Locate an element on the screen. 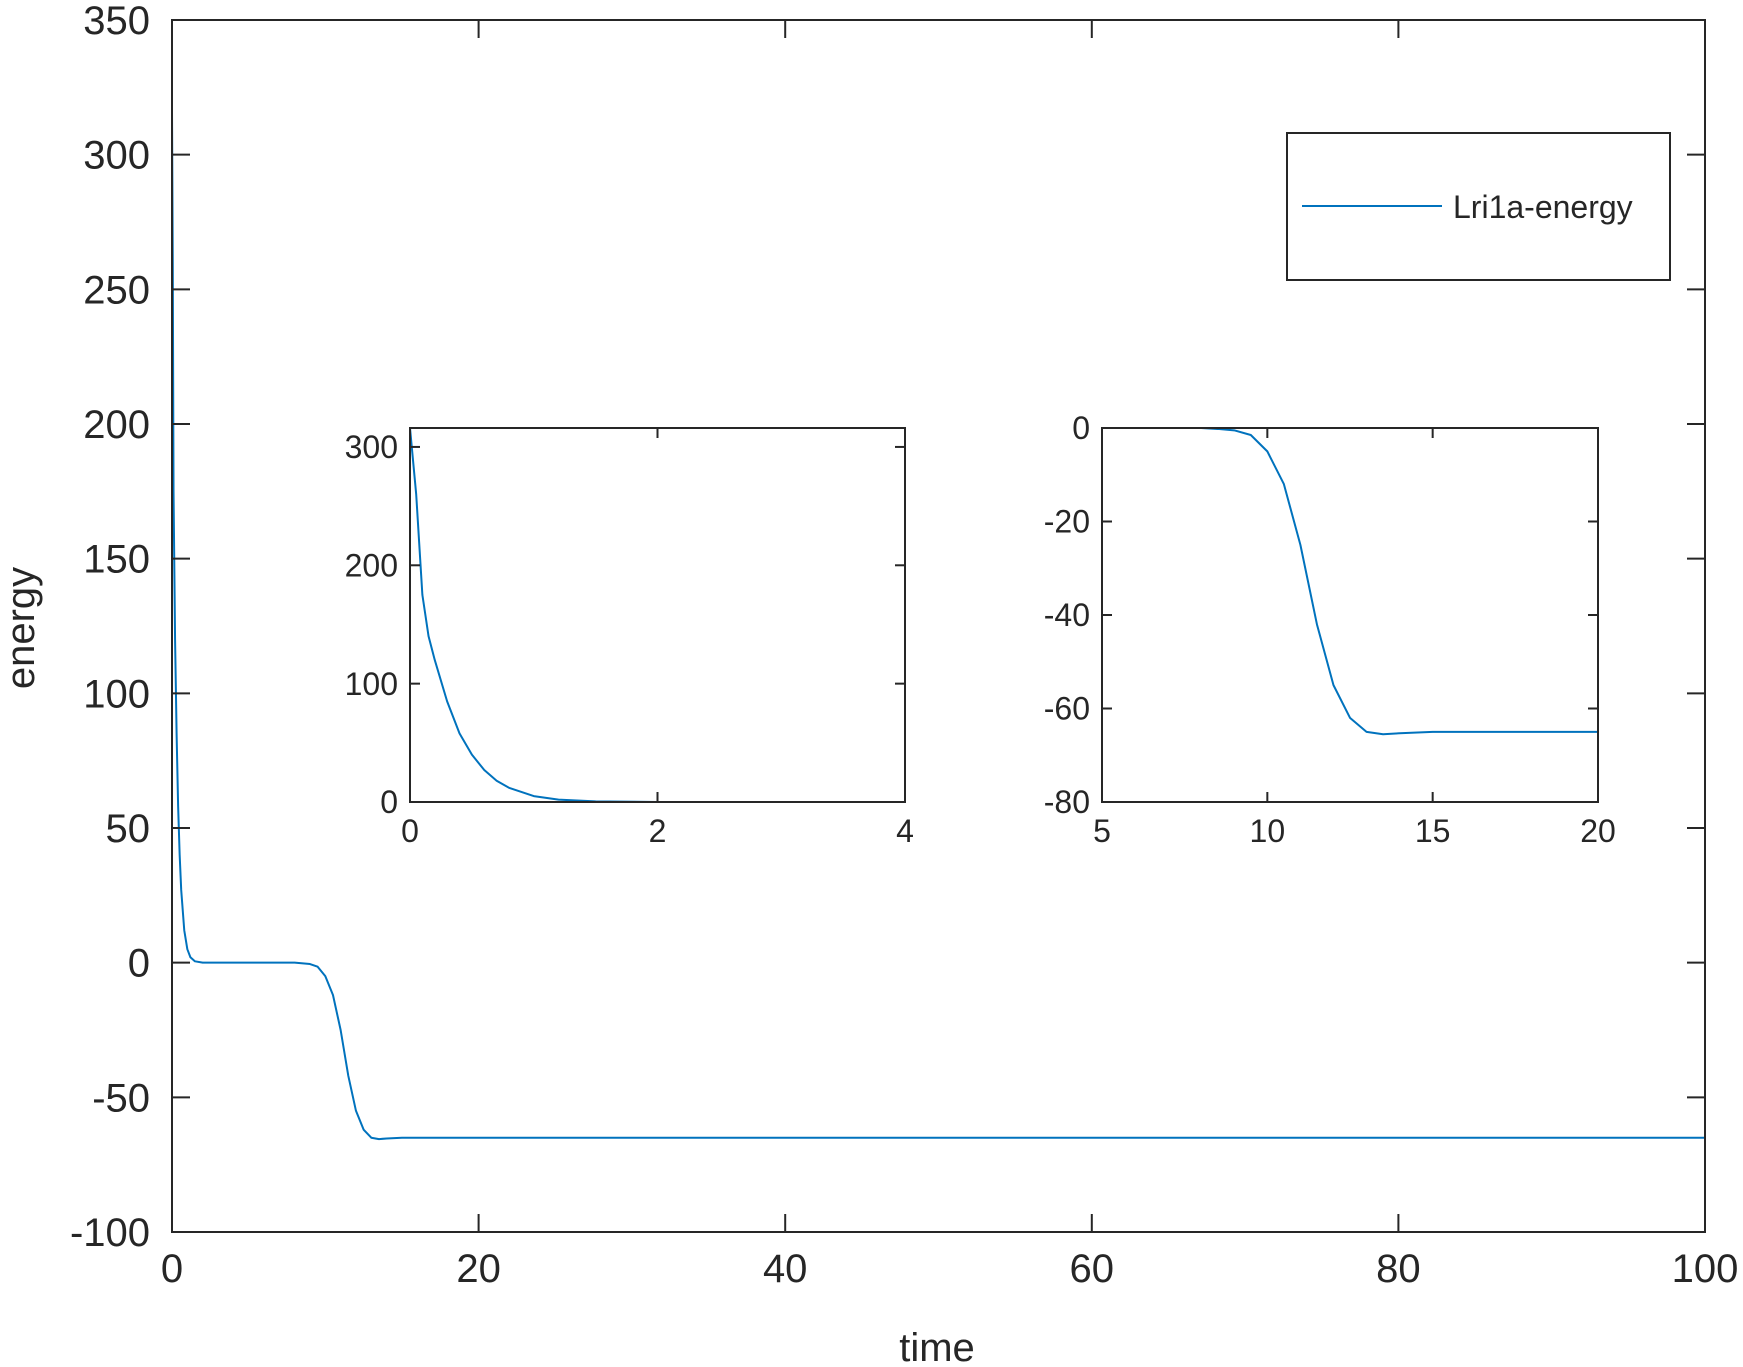  x-tick-label: 15 is located at coordinates (1433, 831).